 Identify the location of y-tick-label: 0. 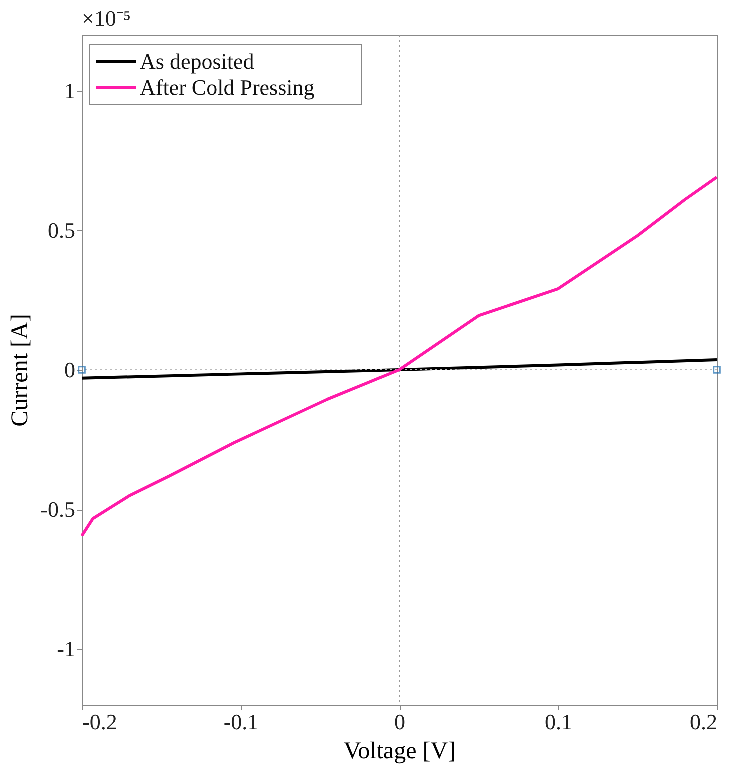
(70, 370).